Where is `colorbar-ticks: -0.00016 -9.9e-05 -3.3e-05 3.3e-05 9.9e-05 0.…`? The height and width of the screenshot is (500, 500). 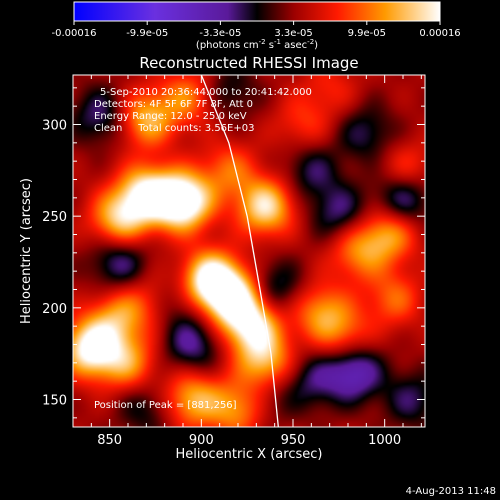 colorbar-ticks: -0.00016 -9.9e-05 -3.3e-05 3.3e-05 9.9e-05 0.… is located at coordinates (256, 30).